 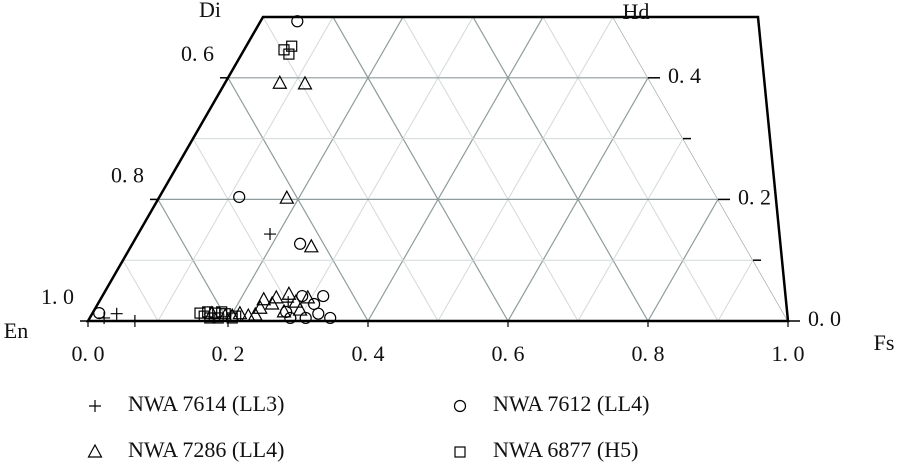 What do you see at coordinates (206, 449) in the screenshot?
I see `legend-label: NWA 7286 (LL4)` at bounding box center [206, 449].